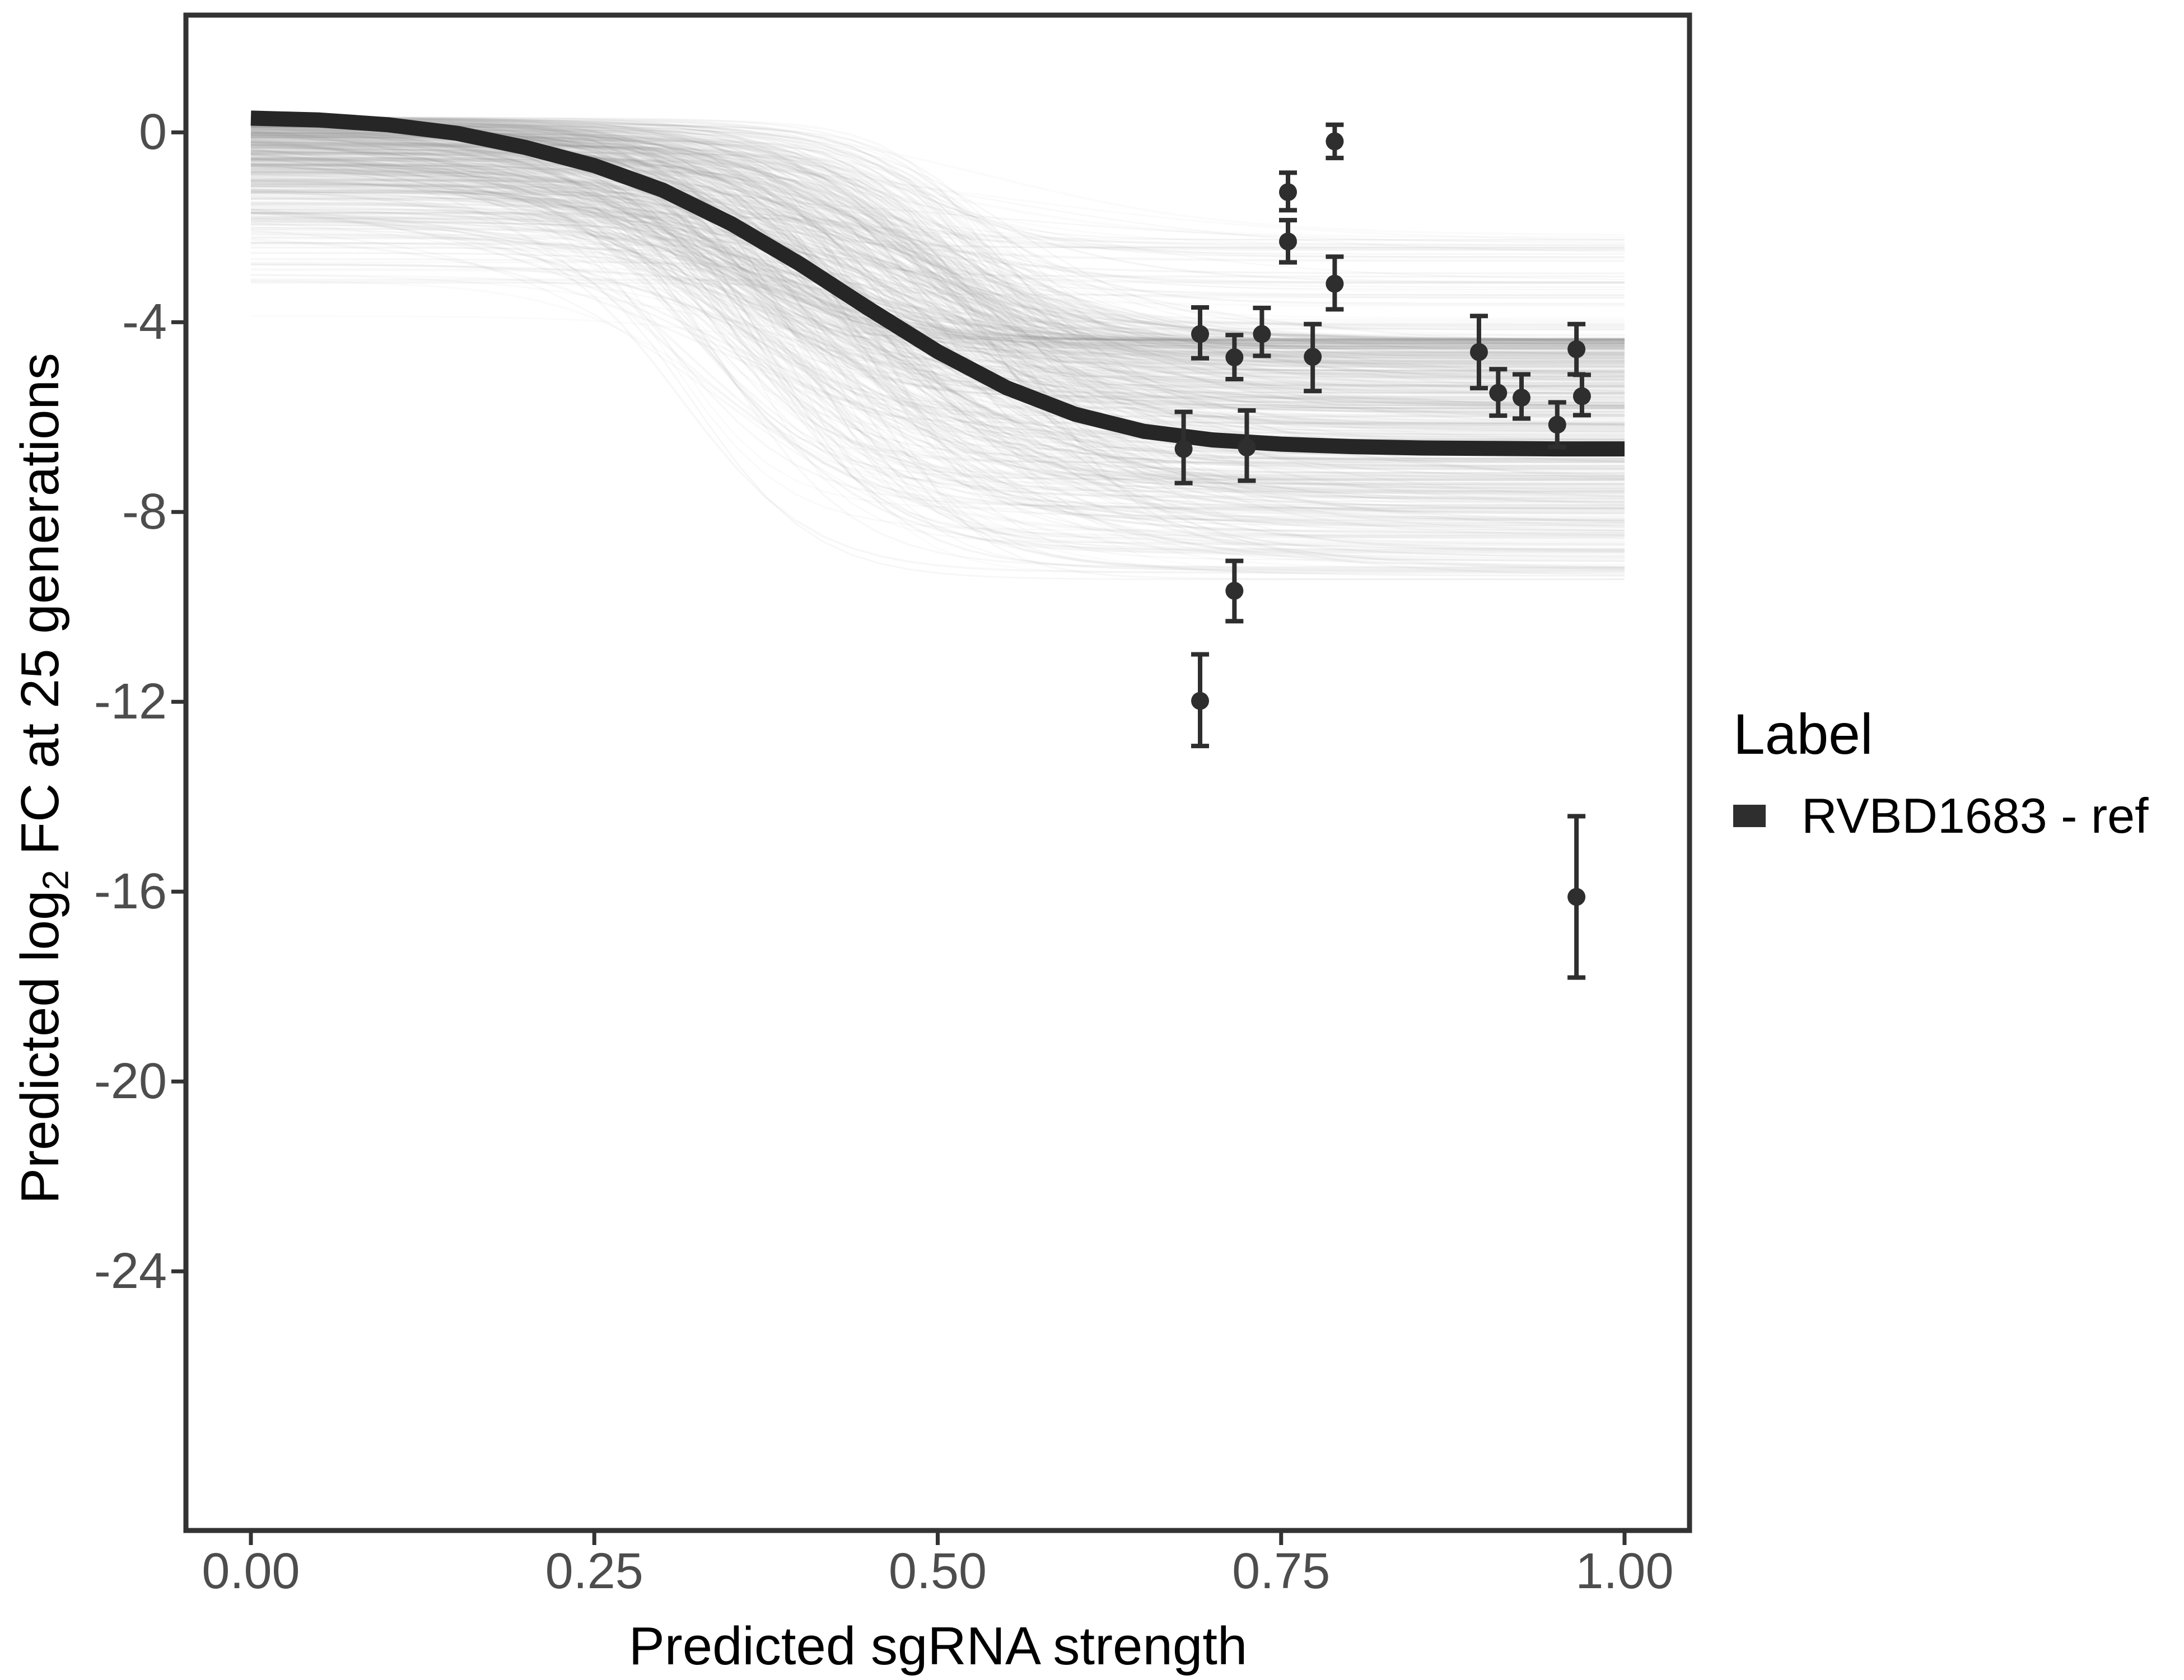 The width and height of the screenshot is (2184, 1680). Describe the element at coordinates (594, 1571) in the screenshot. I see `x-tick-label: 0.25` at that location.